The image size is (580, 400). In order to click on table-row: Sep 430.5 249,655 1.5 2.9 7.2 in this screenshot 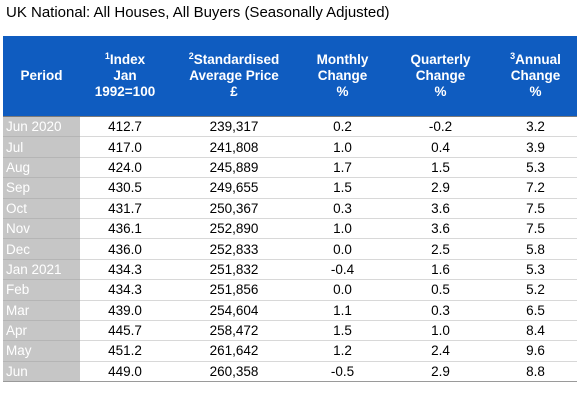, I will do `click(290, 188)`.